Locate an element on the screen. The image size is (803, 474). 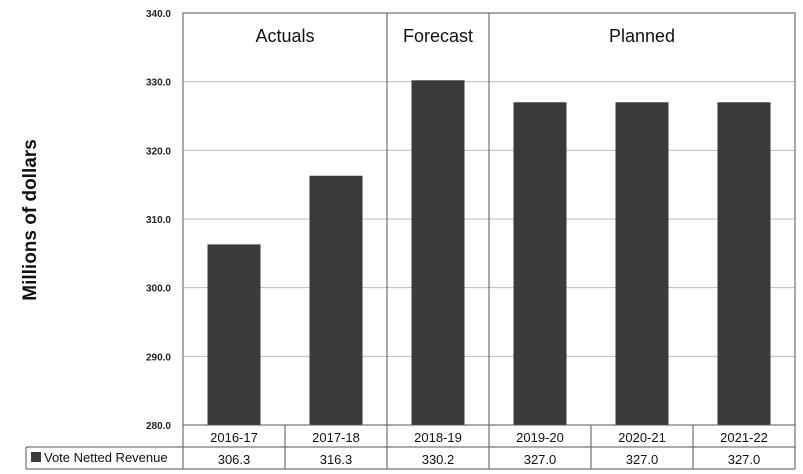
data-value-label: 316.3 is located at coordinates (336, 459).